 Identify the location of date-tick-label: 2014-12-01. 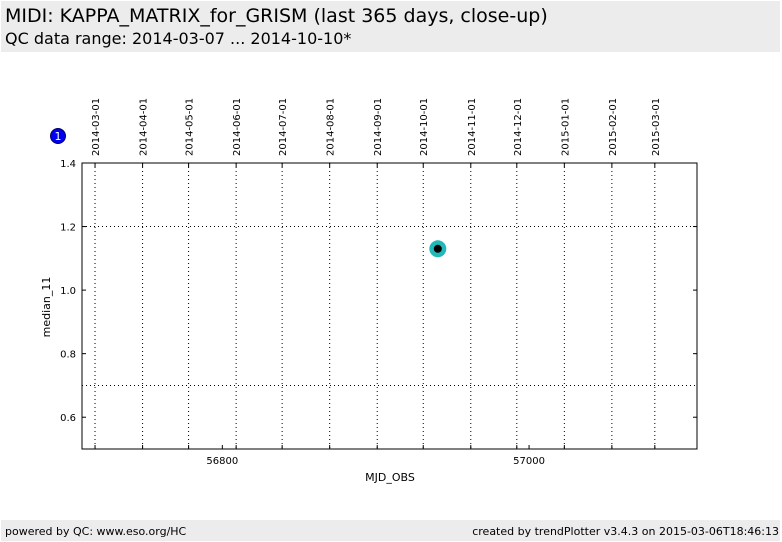
(518, 127).